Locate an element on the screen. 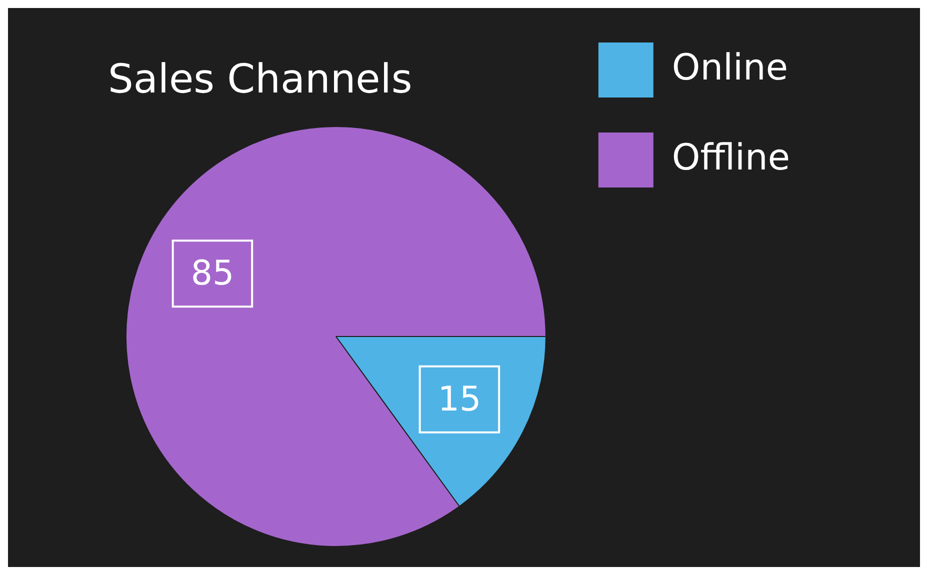 This screenshot has height=575, width=928. data-label: 15 is located at coordinates (460, 399).